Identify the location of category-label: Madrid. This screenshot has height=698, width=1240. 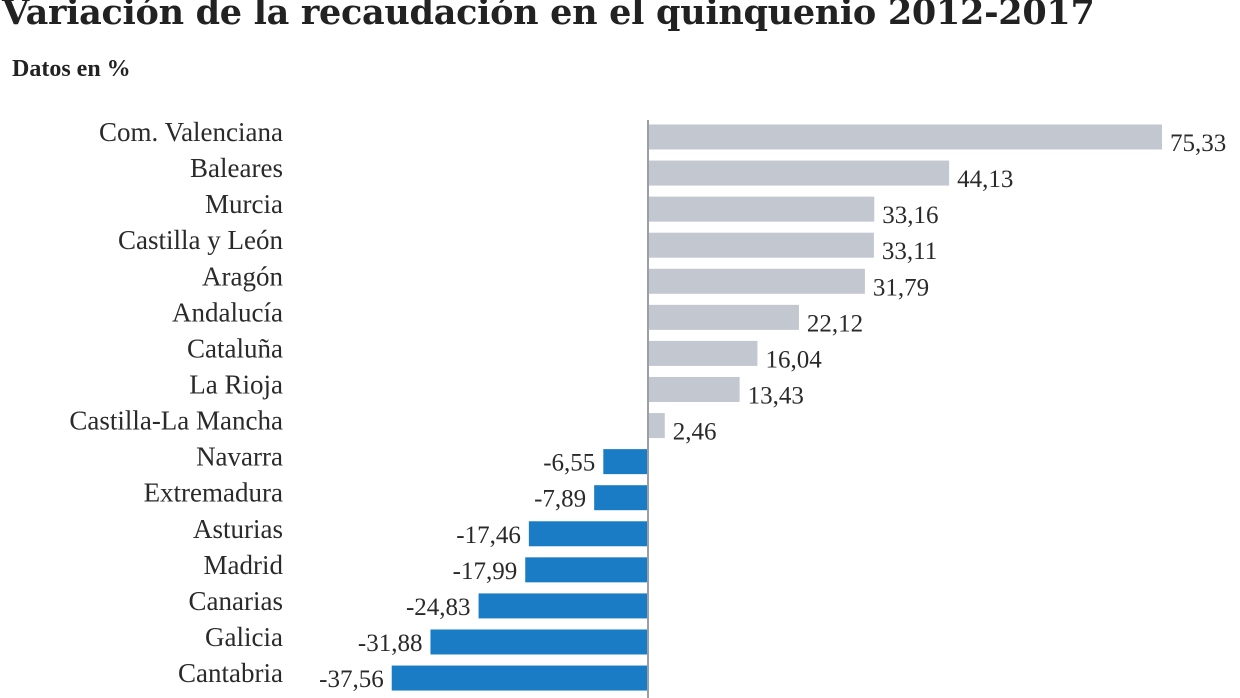
(244, 565).